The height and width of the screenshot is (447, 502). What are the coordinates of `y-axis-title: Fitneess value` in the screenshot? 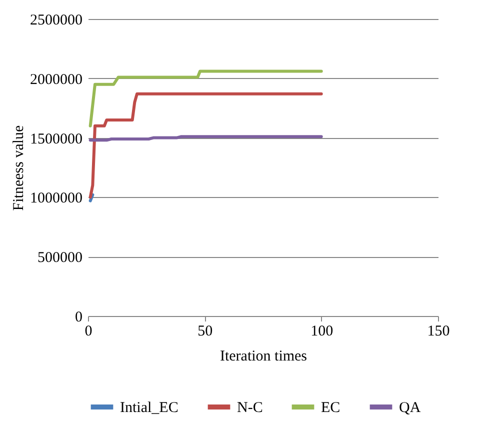 It's located at (19, 167).